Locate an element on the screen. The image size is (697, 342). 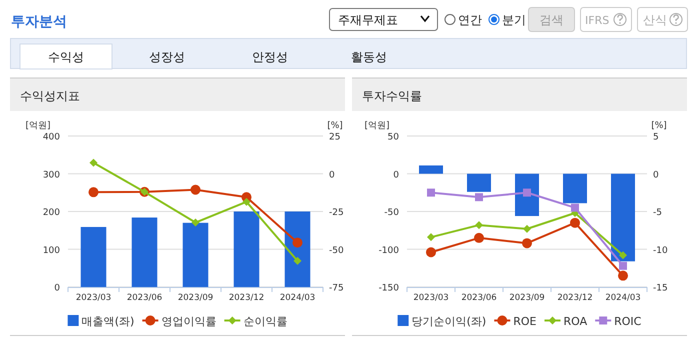
y-tick-label: -100 is located at coordinates (389, 251).